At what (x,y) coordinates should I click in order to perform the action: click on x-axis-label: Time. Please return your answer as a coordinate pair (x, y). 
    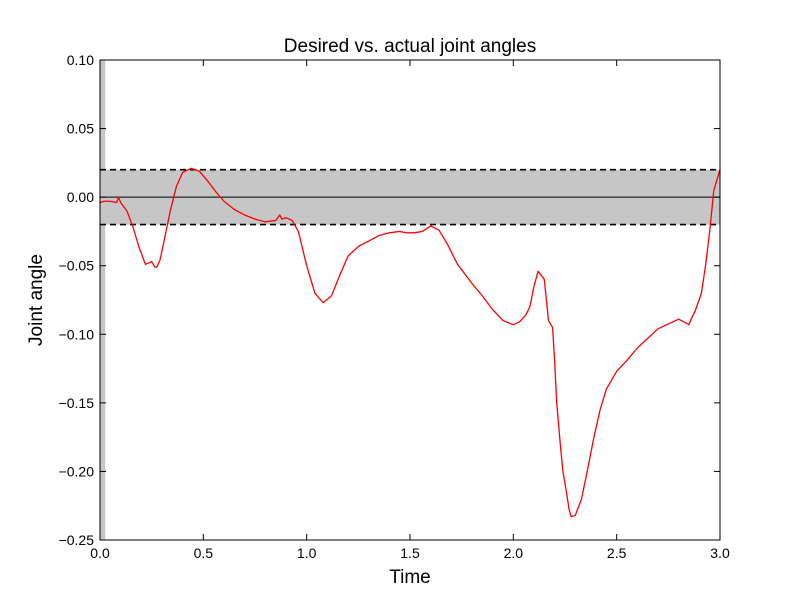
    Looking at the image, I should click on (410, 577).